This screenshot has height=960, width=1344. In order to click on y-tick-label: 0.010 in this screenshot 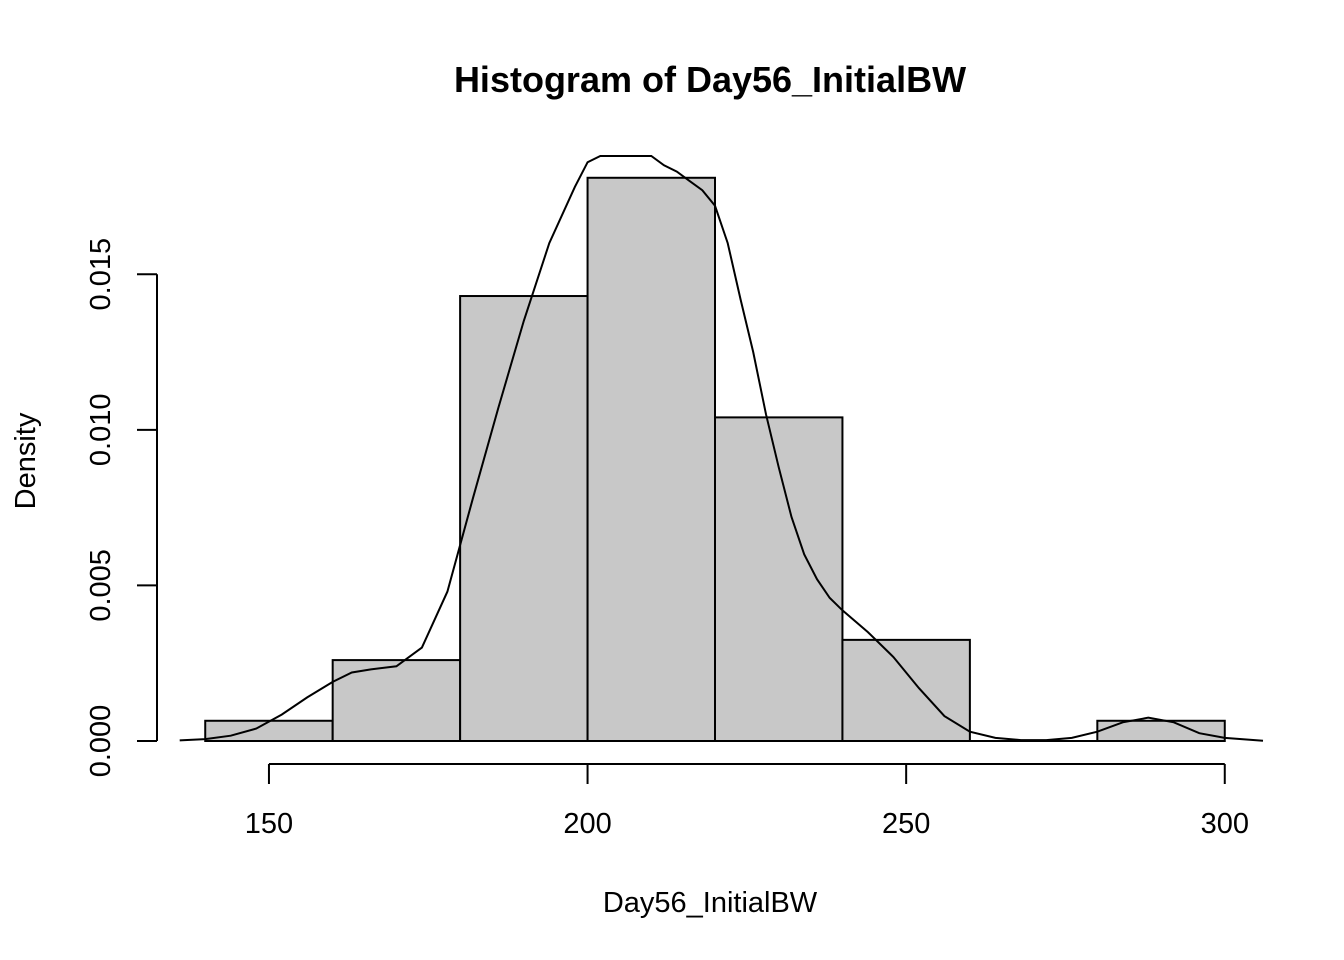, I will do `click(101, 430)`.